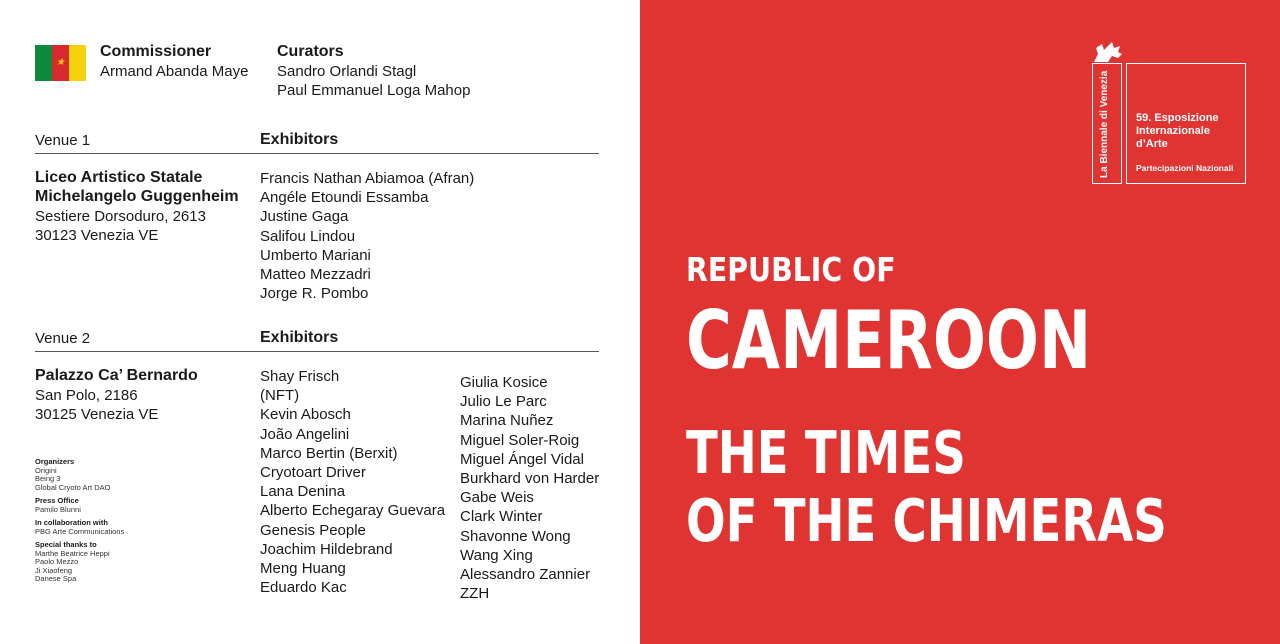  I want to click on commissioner-name: Armand Abanda Maye, so click(174, 71).